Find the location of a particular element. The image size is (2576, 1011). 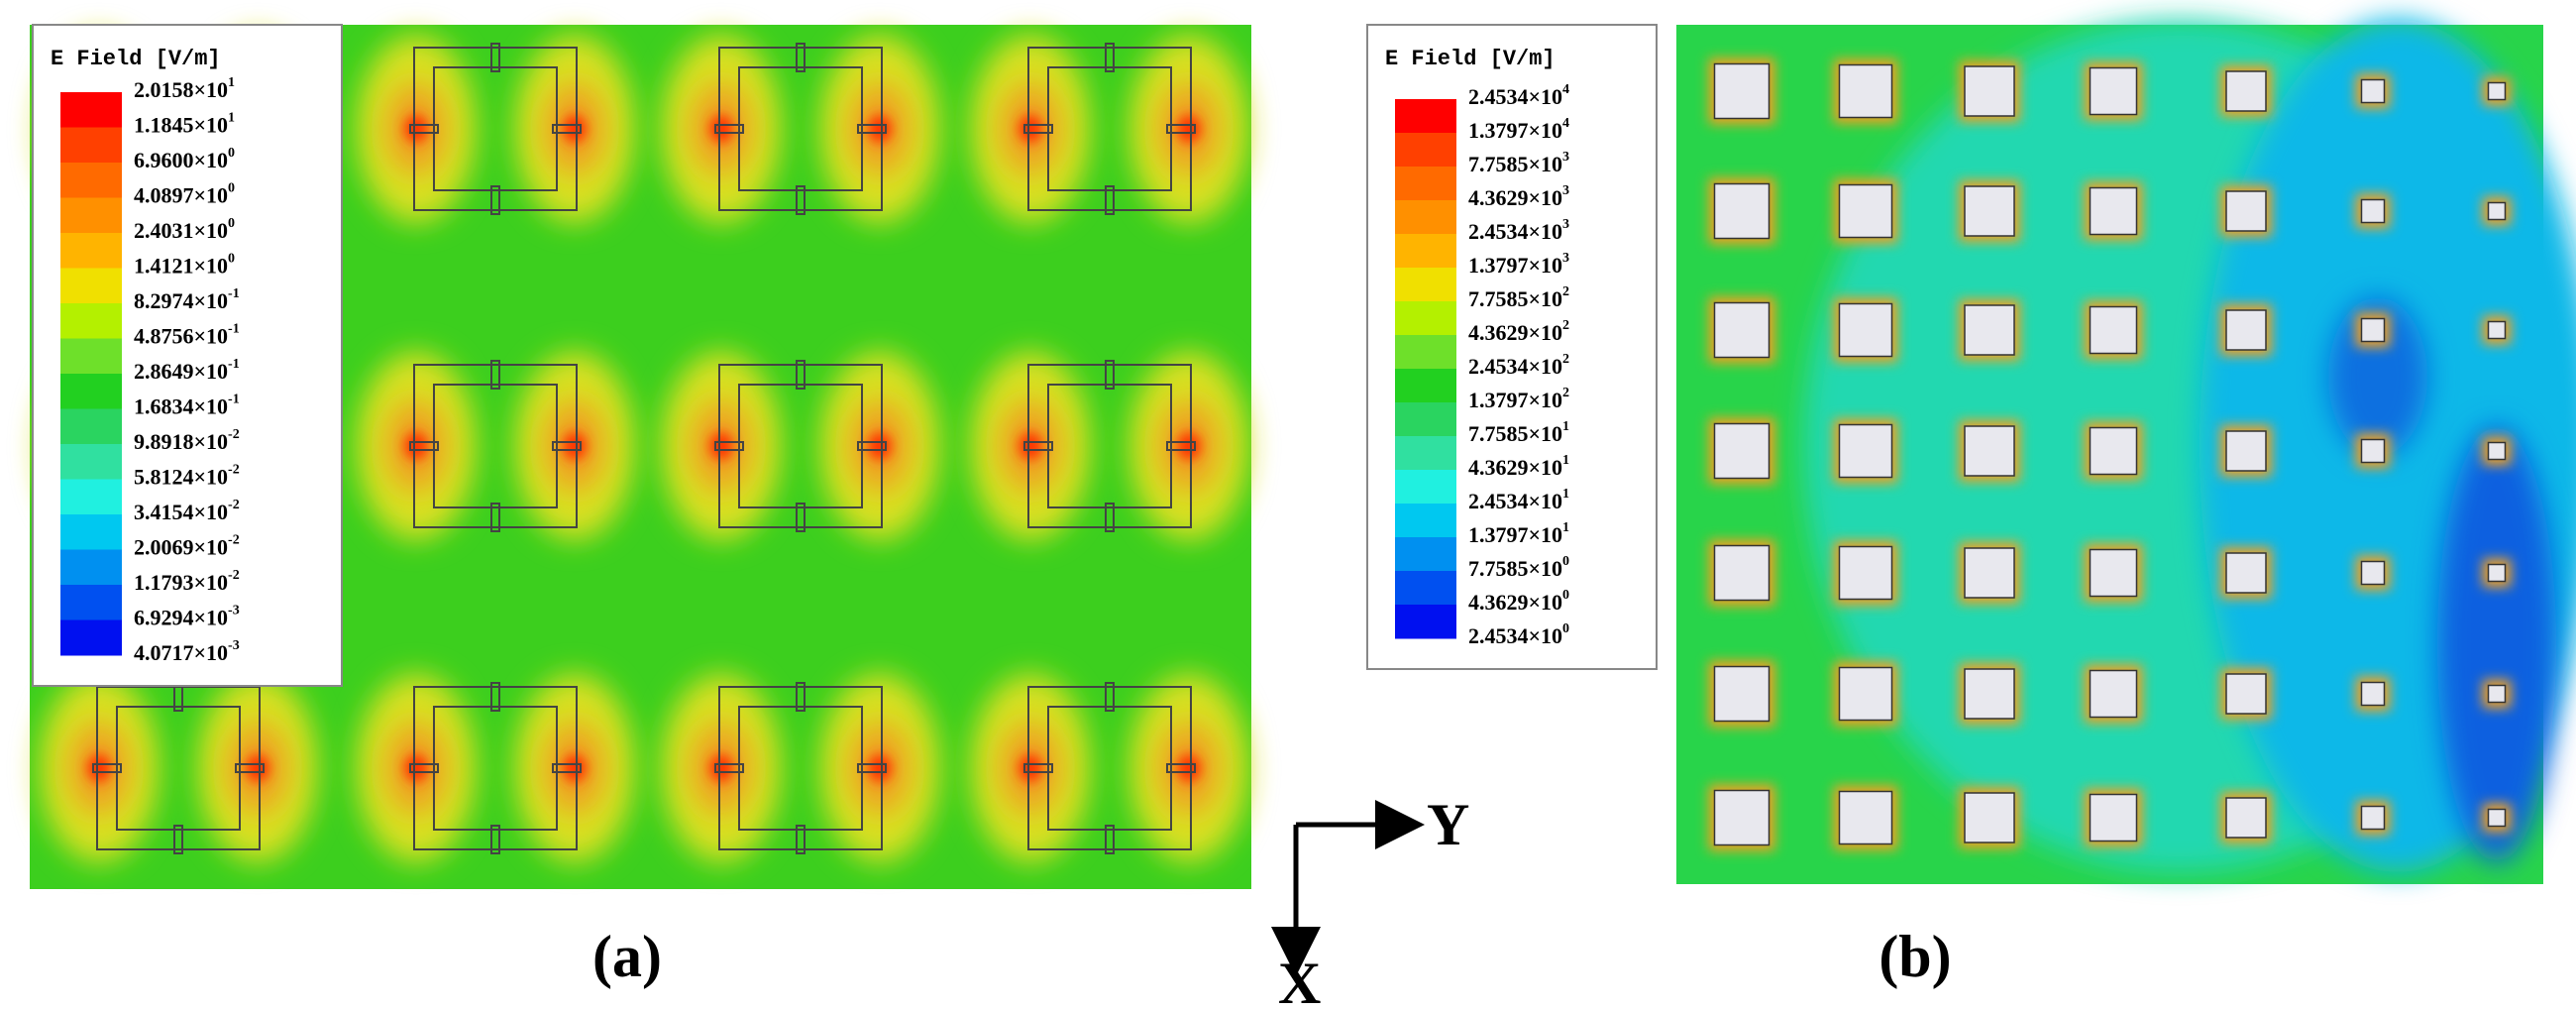

legend-label: 9.8918×10⁻² is located at coordinates (187, 440).